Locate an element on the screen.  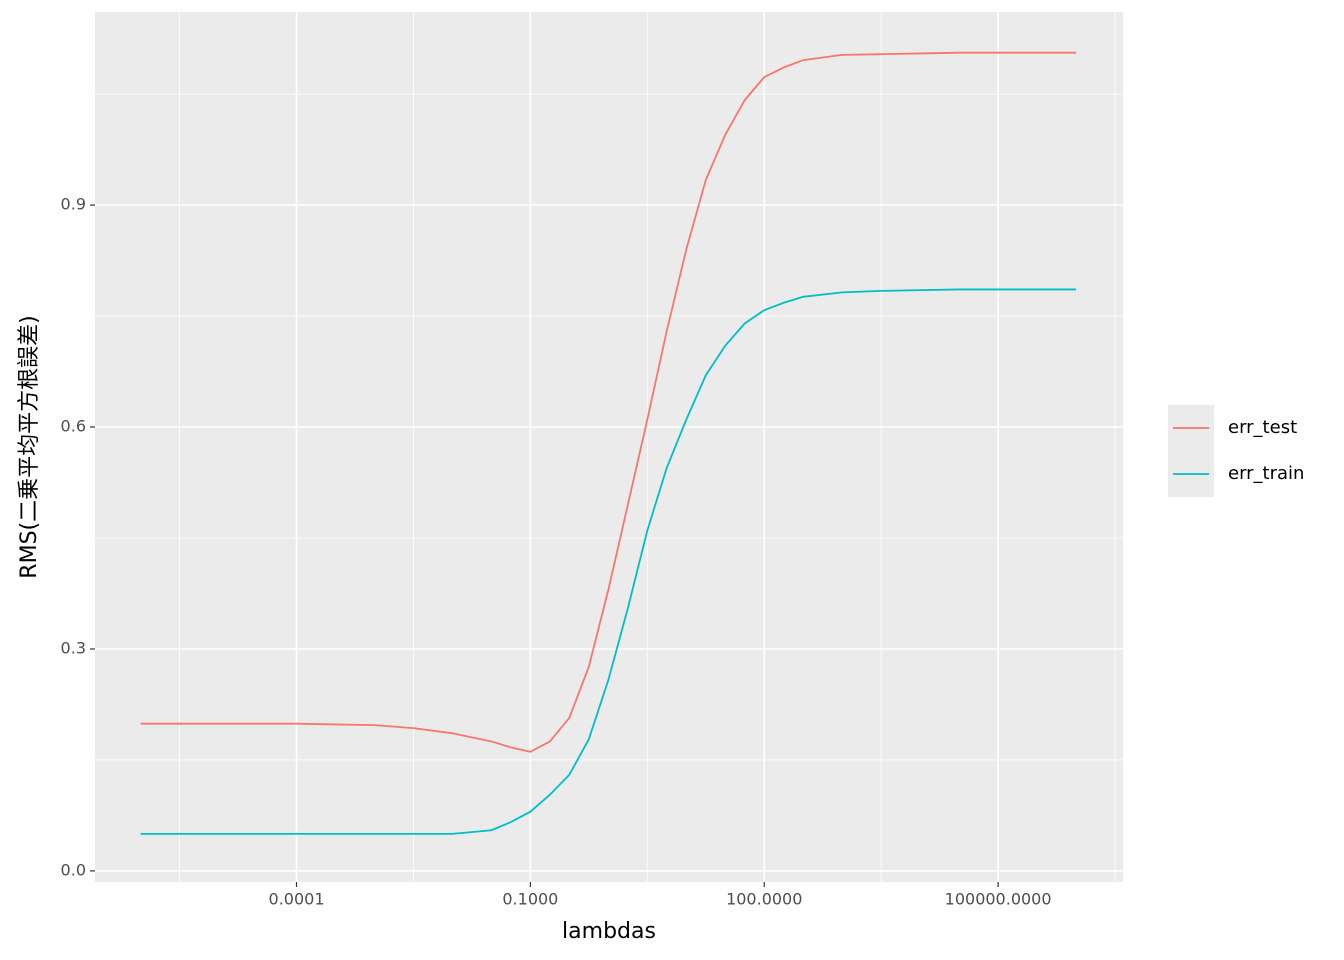
y-tick-label: 0.0 is located at coordinates (73, 869).